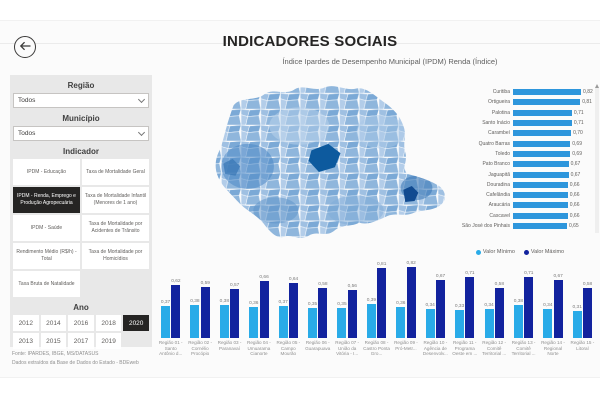 The image size is (600, 400). I want to click on bar-value: 0,38, so click(518, 302).